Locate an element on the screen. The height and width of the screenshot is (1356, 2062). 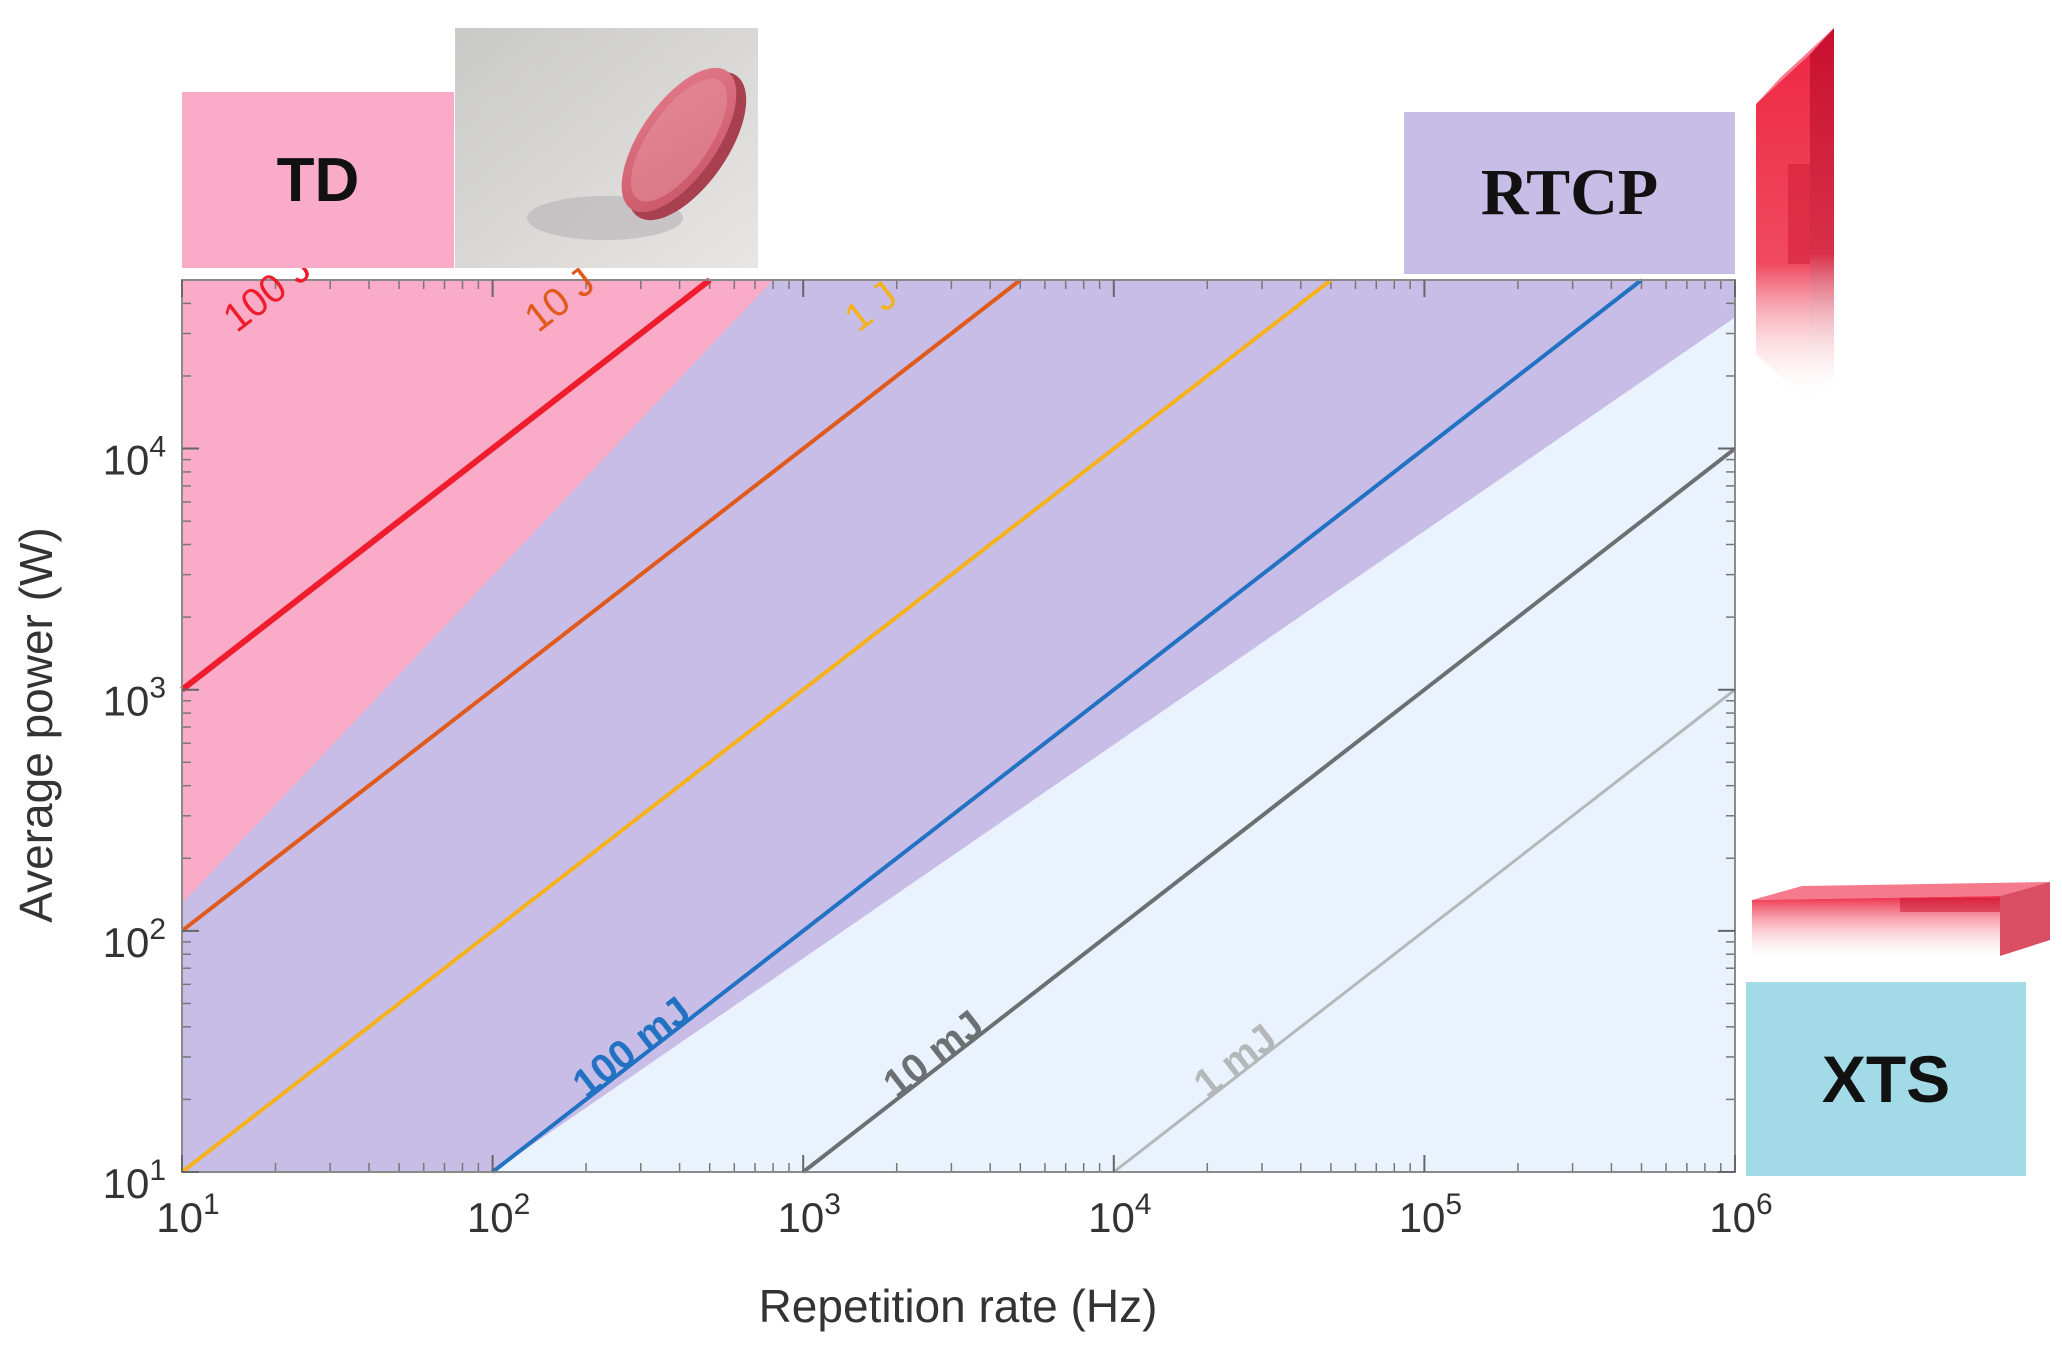
x-tick-label: 10⁵ is located at coordinates (1430, 1214).